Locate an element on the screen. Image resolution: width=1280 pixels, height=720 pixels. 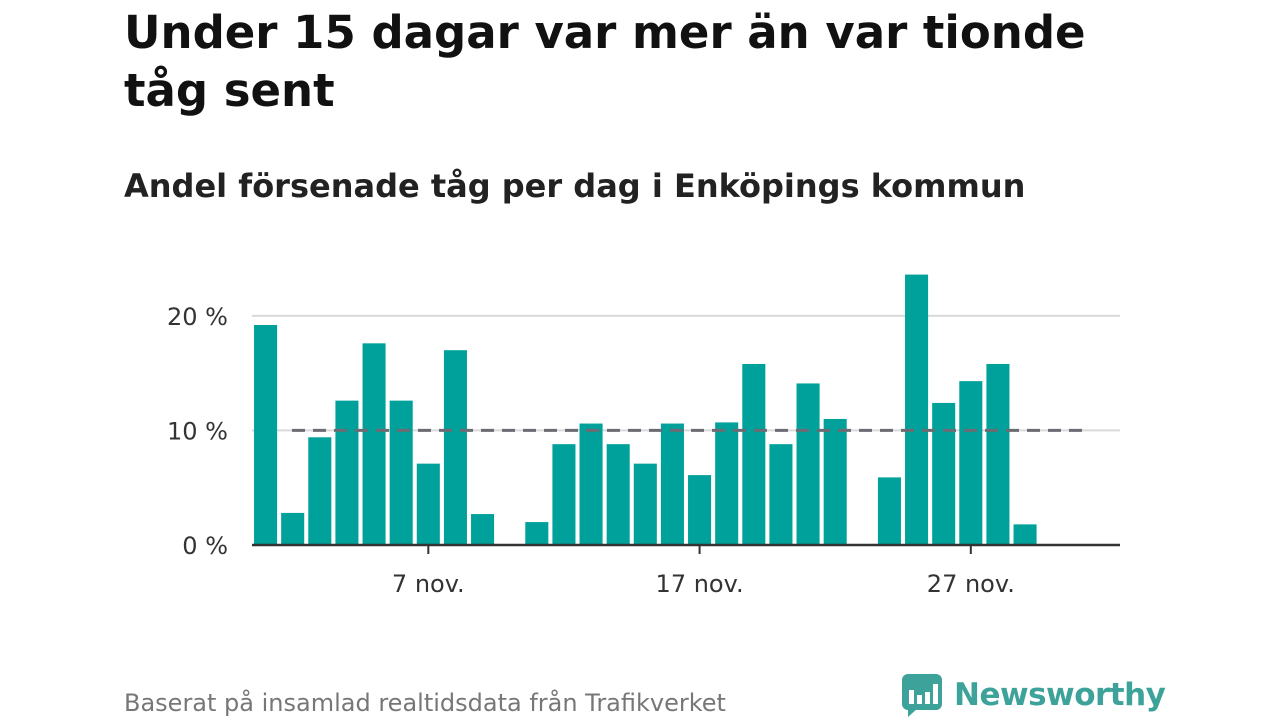
y-tick-label: 10 % is located at coordinates (197, 431).